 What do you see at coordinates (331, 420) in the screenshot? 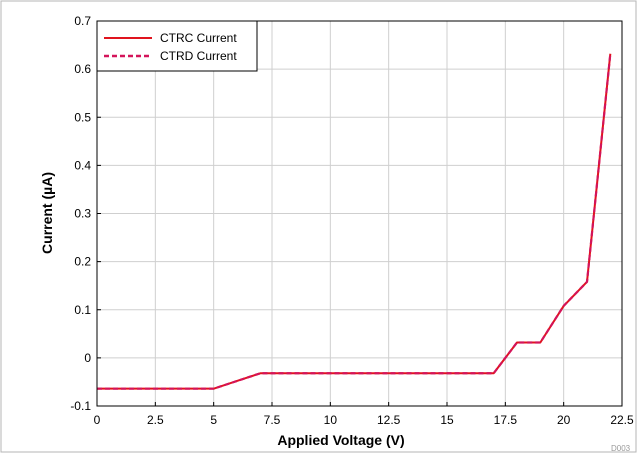
I see `x-tick-label-4: 10` at bounding box center [331, 420].